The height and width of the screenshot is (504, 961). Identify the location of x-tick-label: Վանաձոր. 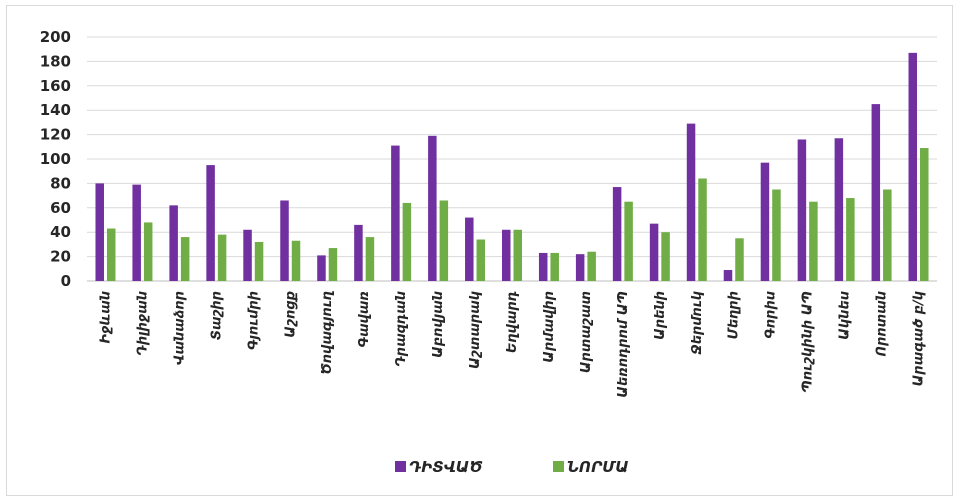
(179, 328).